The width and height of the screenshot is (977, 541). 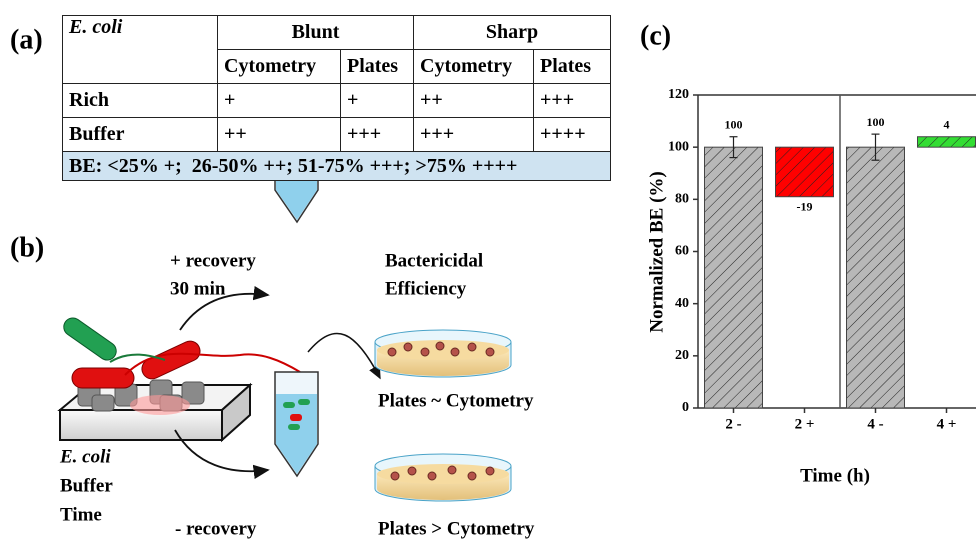 I want to click on condition-label: Buffer, so click(x=86, y=485).